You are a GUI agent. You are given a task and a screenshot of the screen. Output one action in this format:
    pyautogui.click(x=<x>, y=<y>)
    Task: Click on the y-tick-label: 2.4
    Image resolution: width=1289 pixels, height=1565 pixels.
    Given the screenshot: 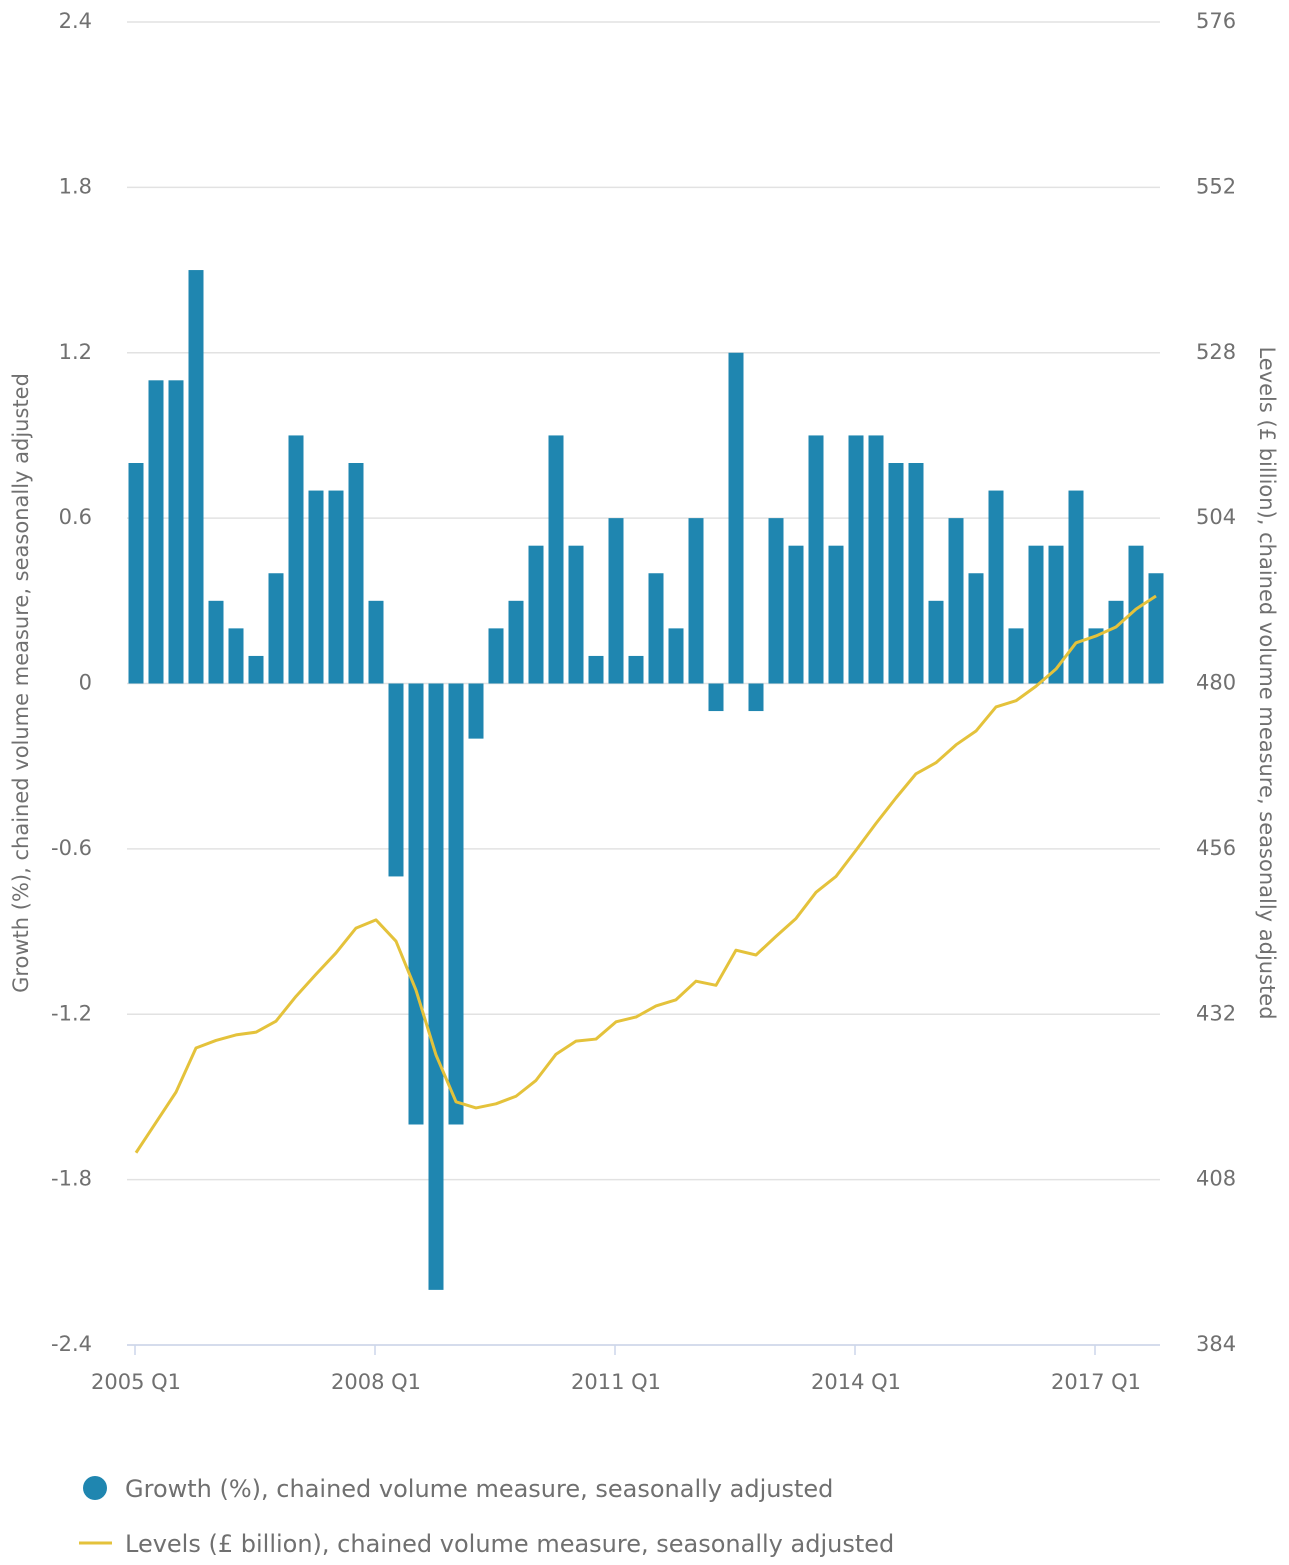 What is the action you would take?
    pyautogui.click(x=75, y=21)
    